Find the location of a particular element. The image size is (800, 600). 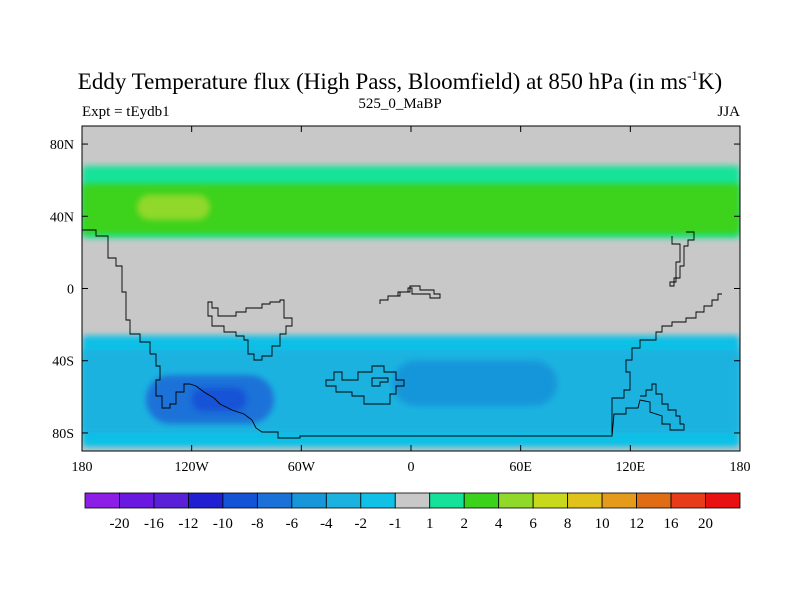

colorbar-label: -12 is located at coordinates (188, 524).